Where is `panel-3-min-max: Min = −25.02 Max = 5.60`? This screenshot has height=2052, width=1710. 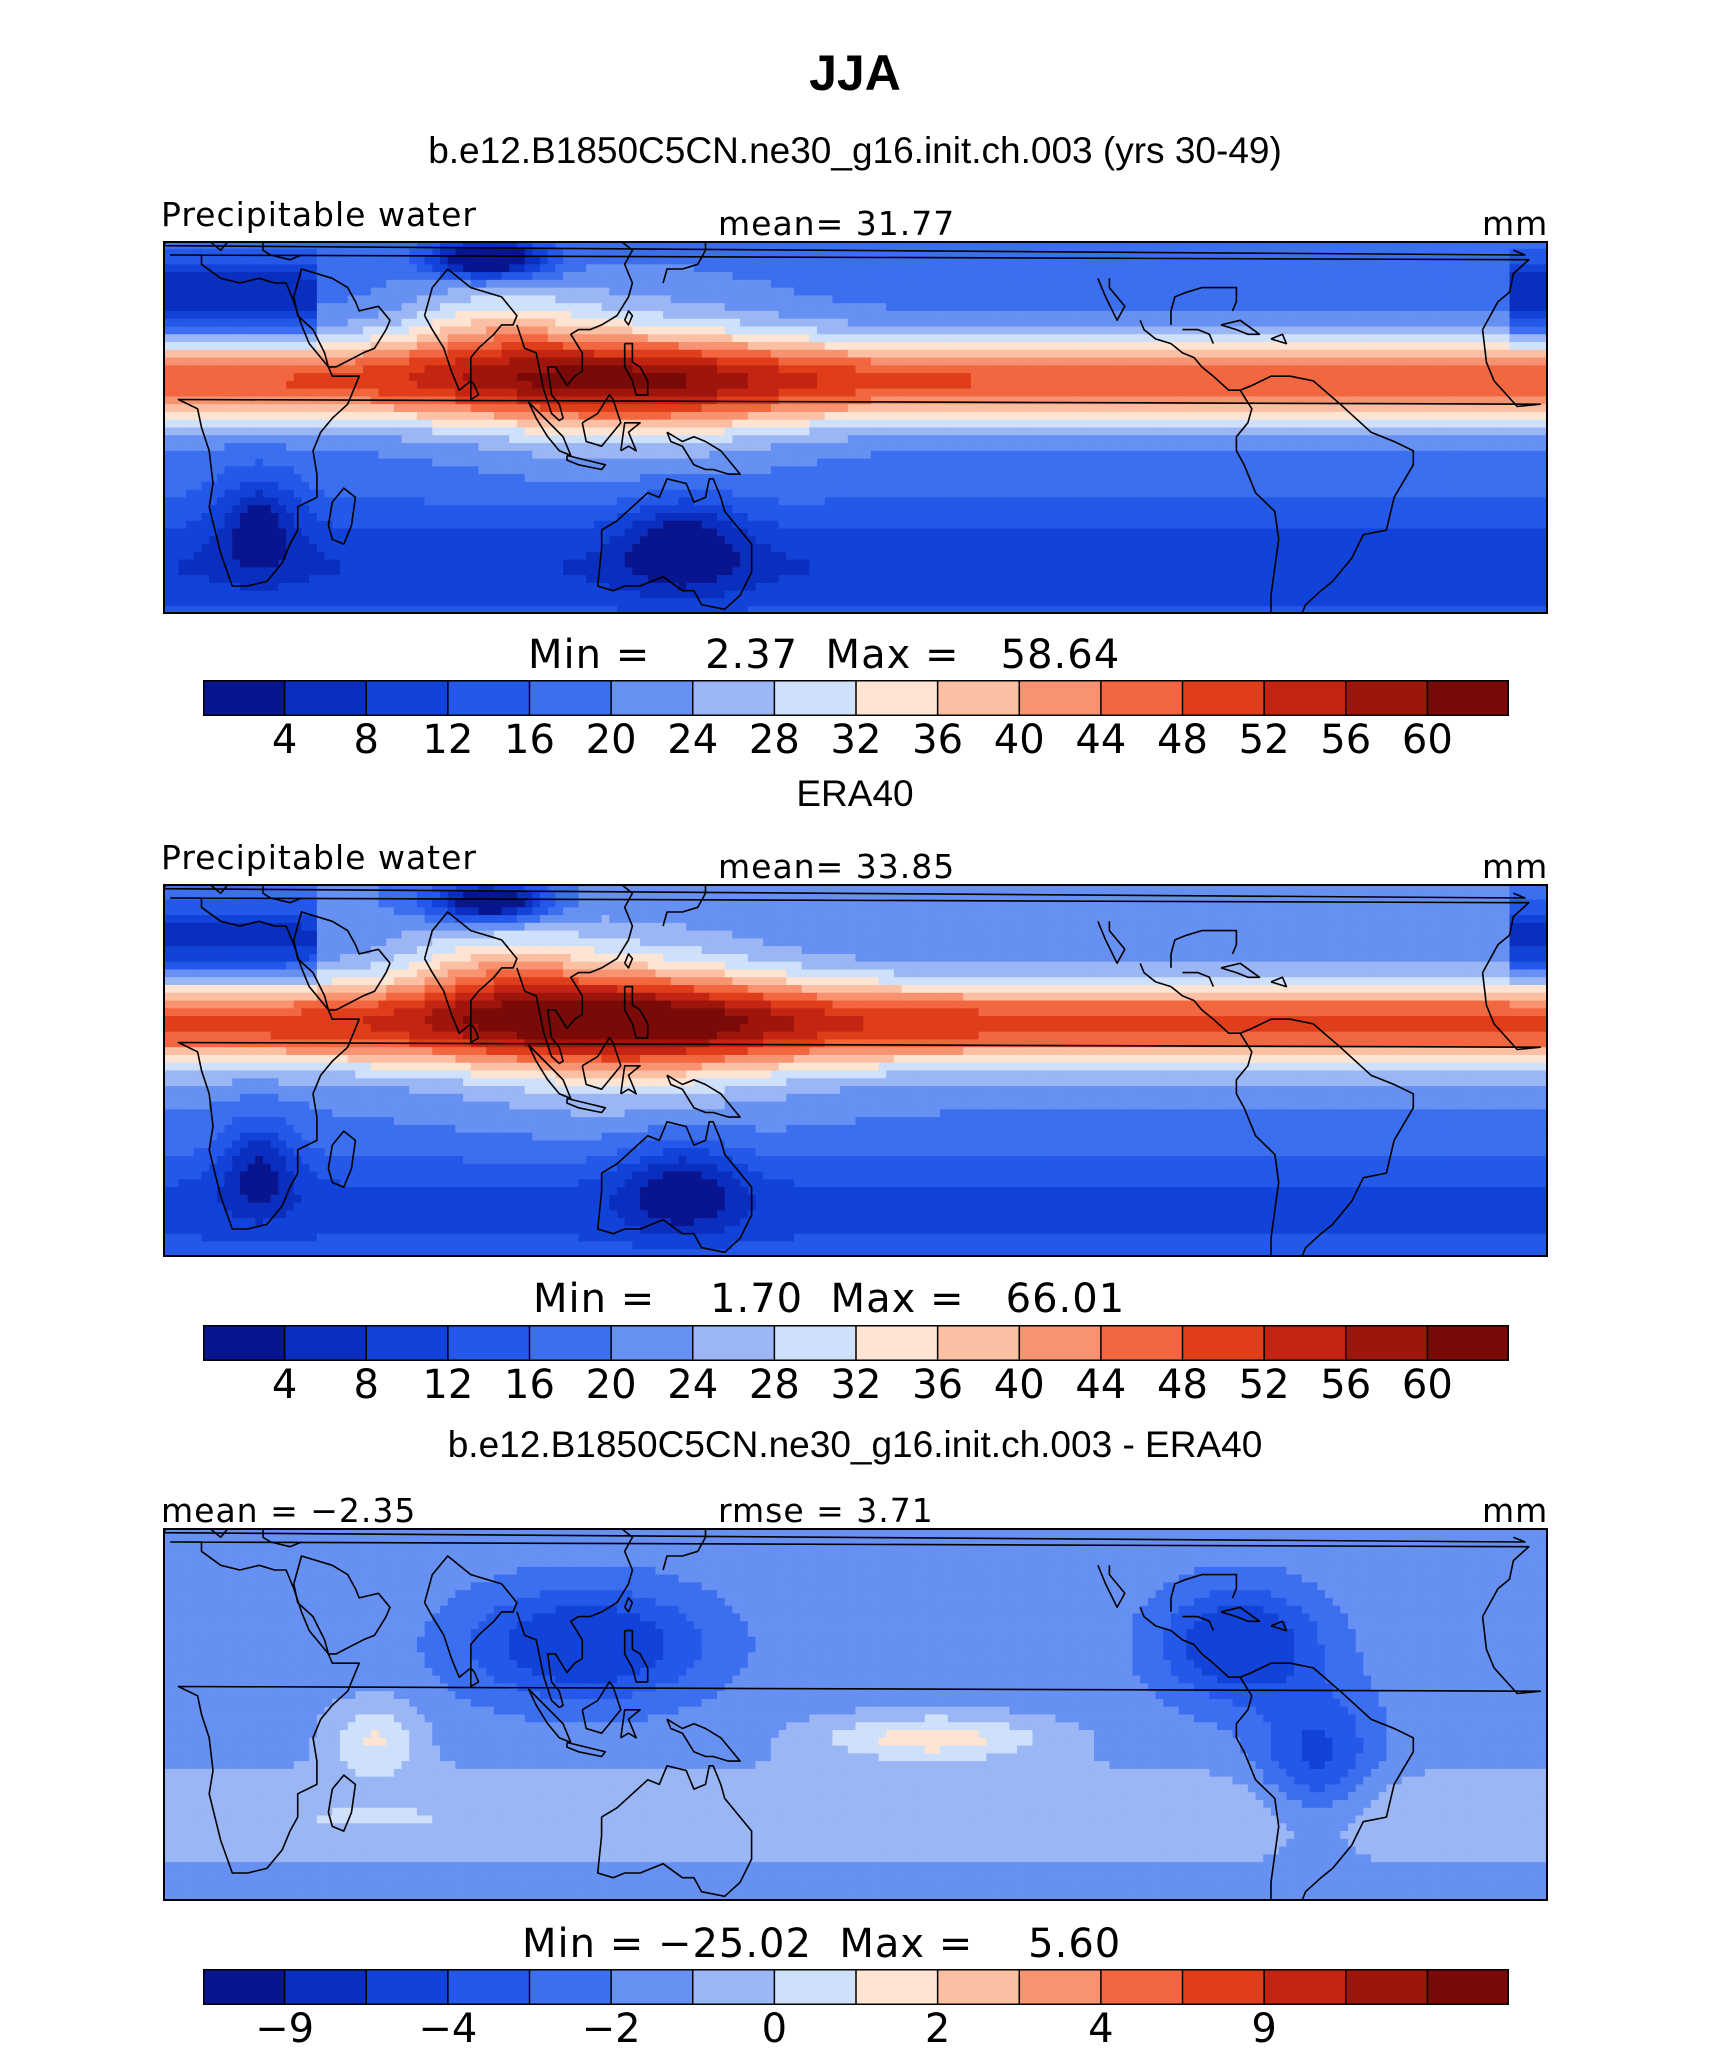 panel-3-min-max: Min = −25.02 Max = 5.60 is located at coordinates (821, 1944).